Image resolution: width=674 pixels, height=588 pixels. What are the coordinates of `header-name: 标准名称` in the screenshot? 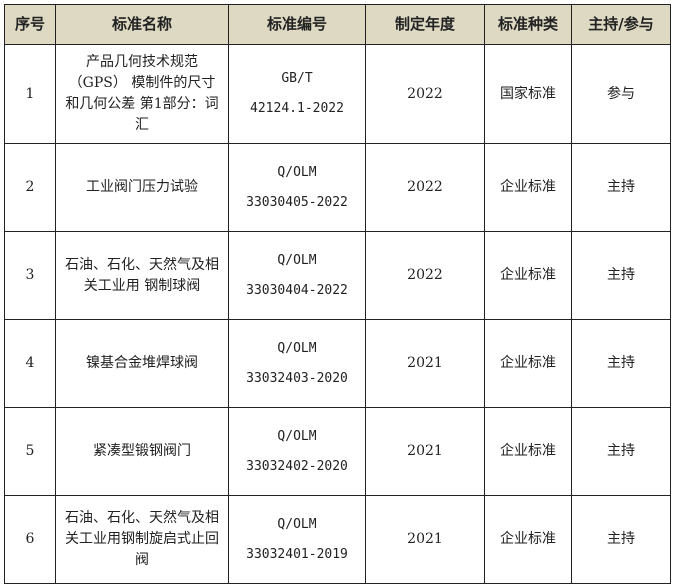 It's located at (142, 24).